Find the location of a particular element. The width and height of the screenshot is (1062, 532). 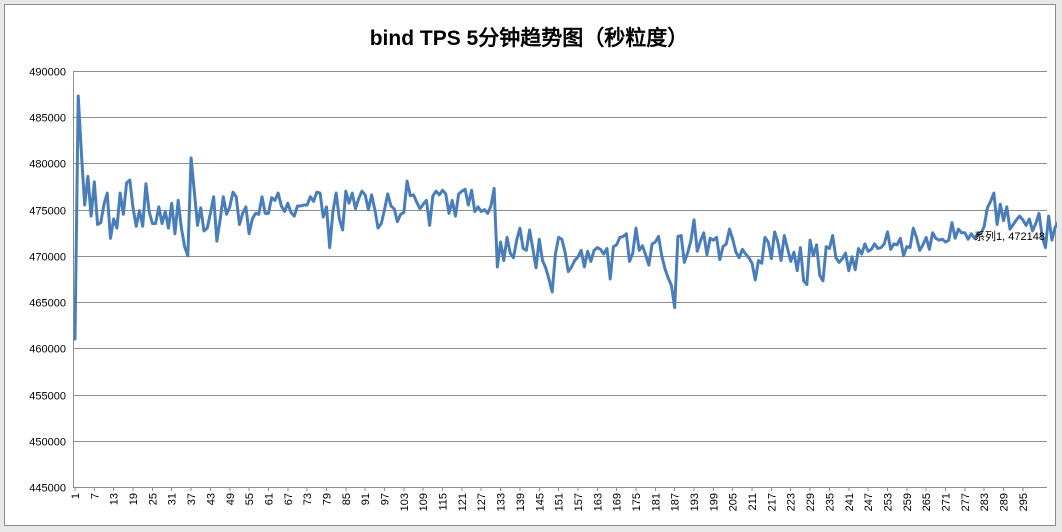

x-tick-label: 127 is located at coordinates (482, 502).